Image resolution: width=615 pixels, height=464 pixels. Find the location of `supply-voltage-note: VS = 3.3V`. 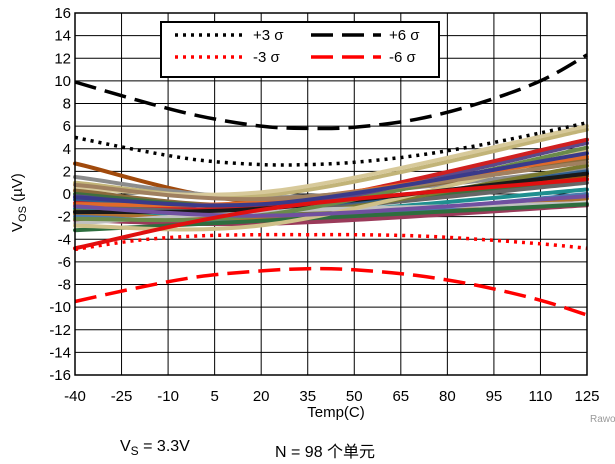

supply-voltage-note: VS = 3.3V is located at coordinates (155, 448).